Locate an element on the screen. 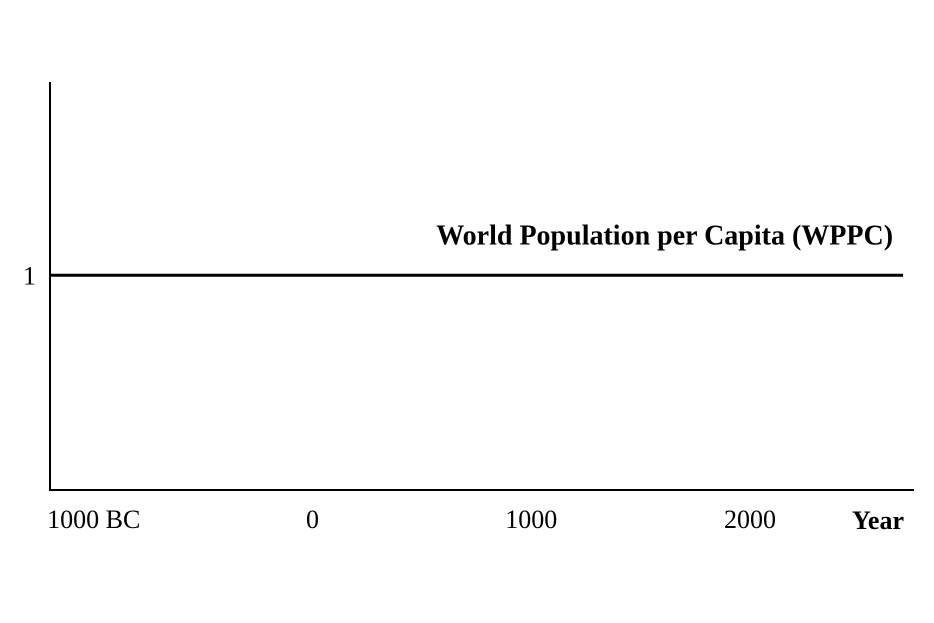 This screenshot has width=934, height=623. series-label-0: World Population per Capita (WPPC) is located at coordinates (664, 235).